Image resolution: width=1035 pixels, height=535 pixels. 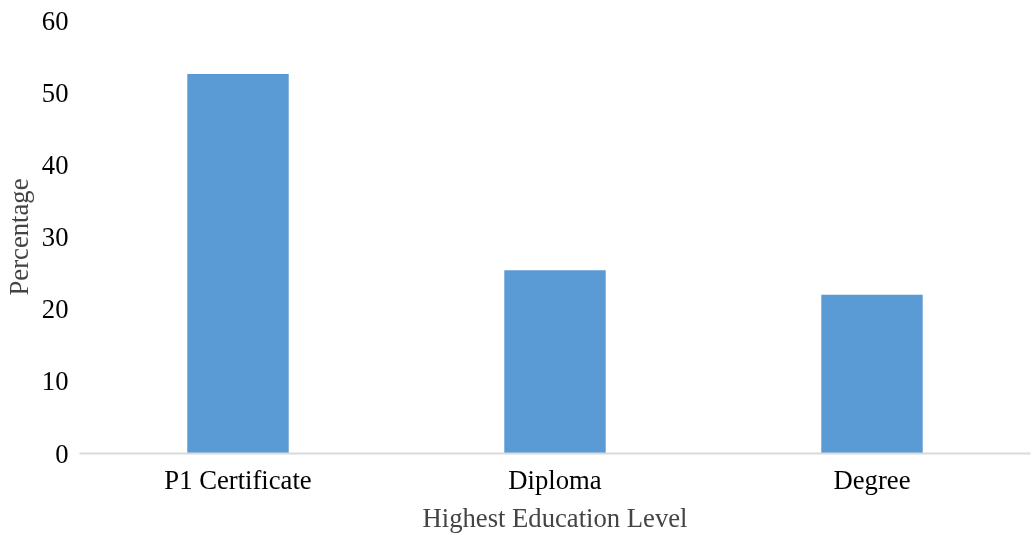 I want to click on y-tick-label: 30, so click(x=55, y=237).